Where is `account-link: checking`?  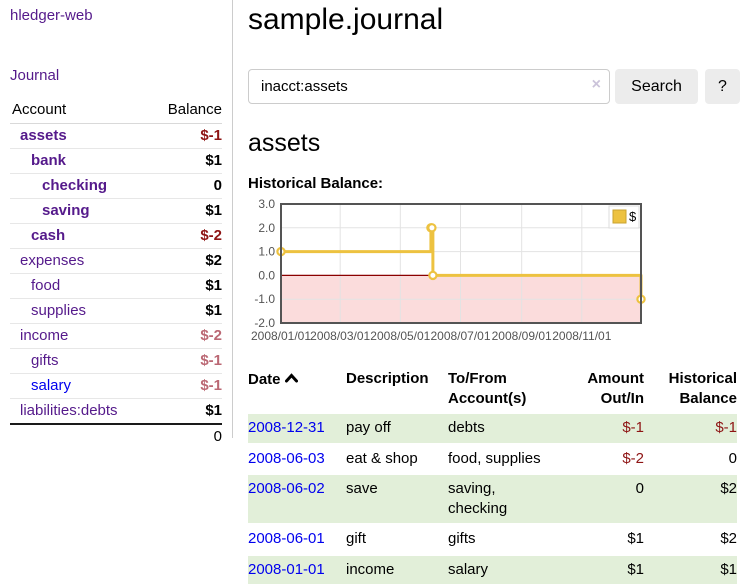
account-link: checking is located at coordinates (75, 185).